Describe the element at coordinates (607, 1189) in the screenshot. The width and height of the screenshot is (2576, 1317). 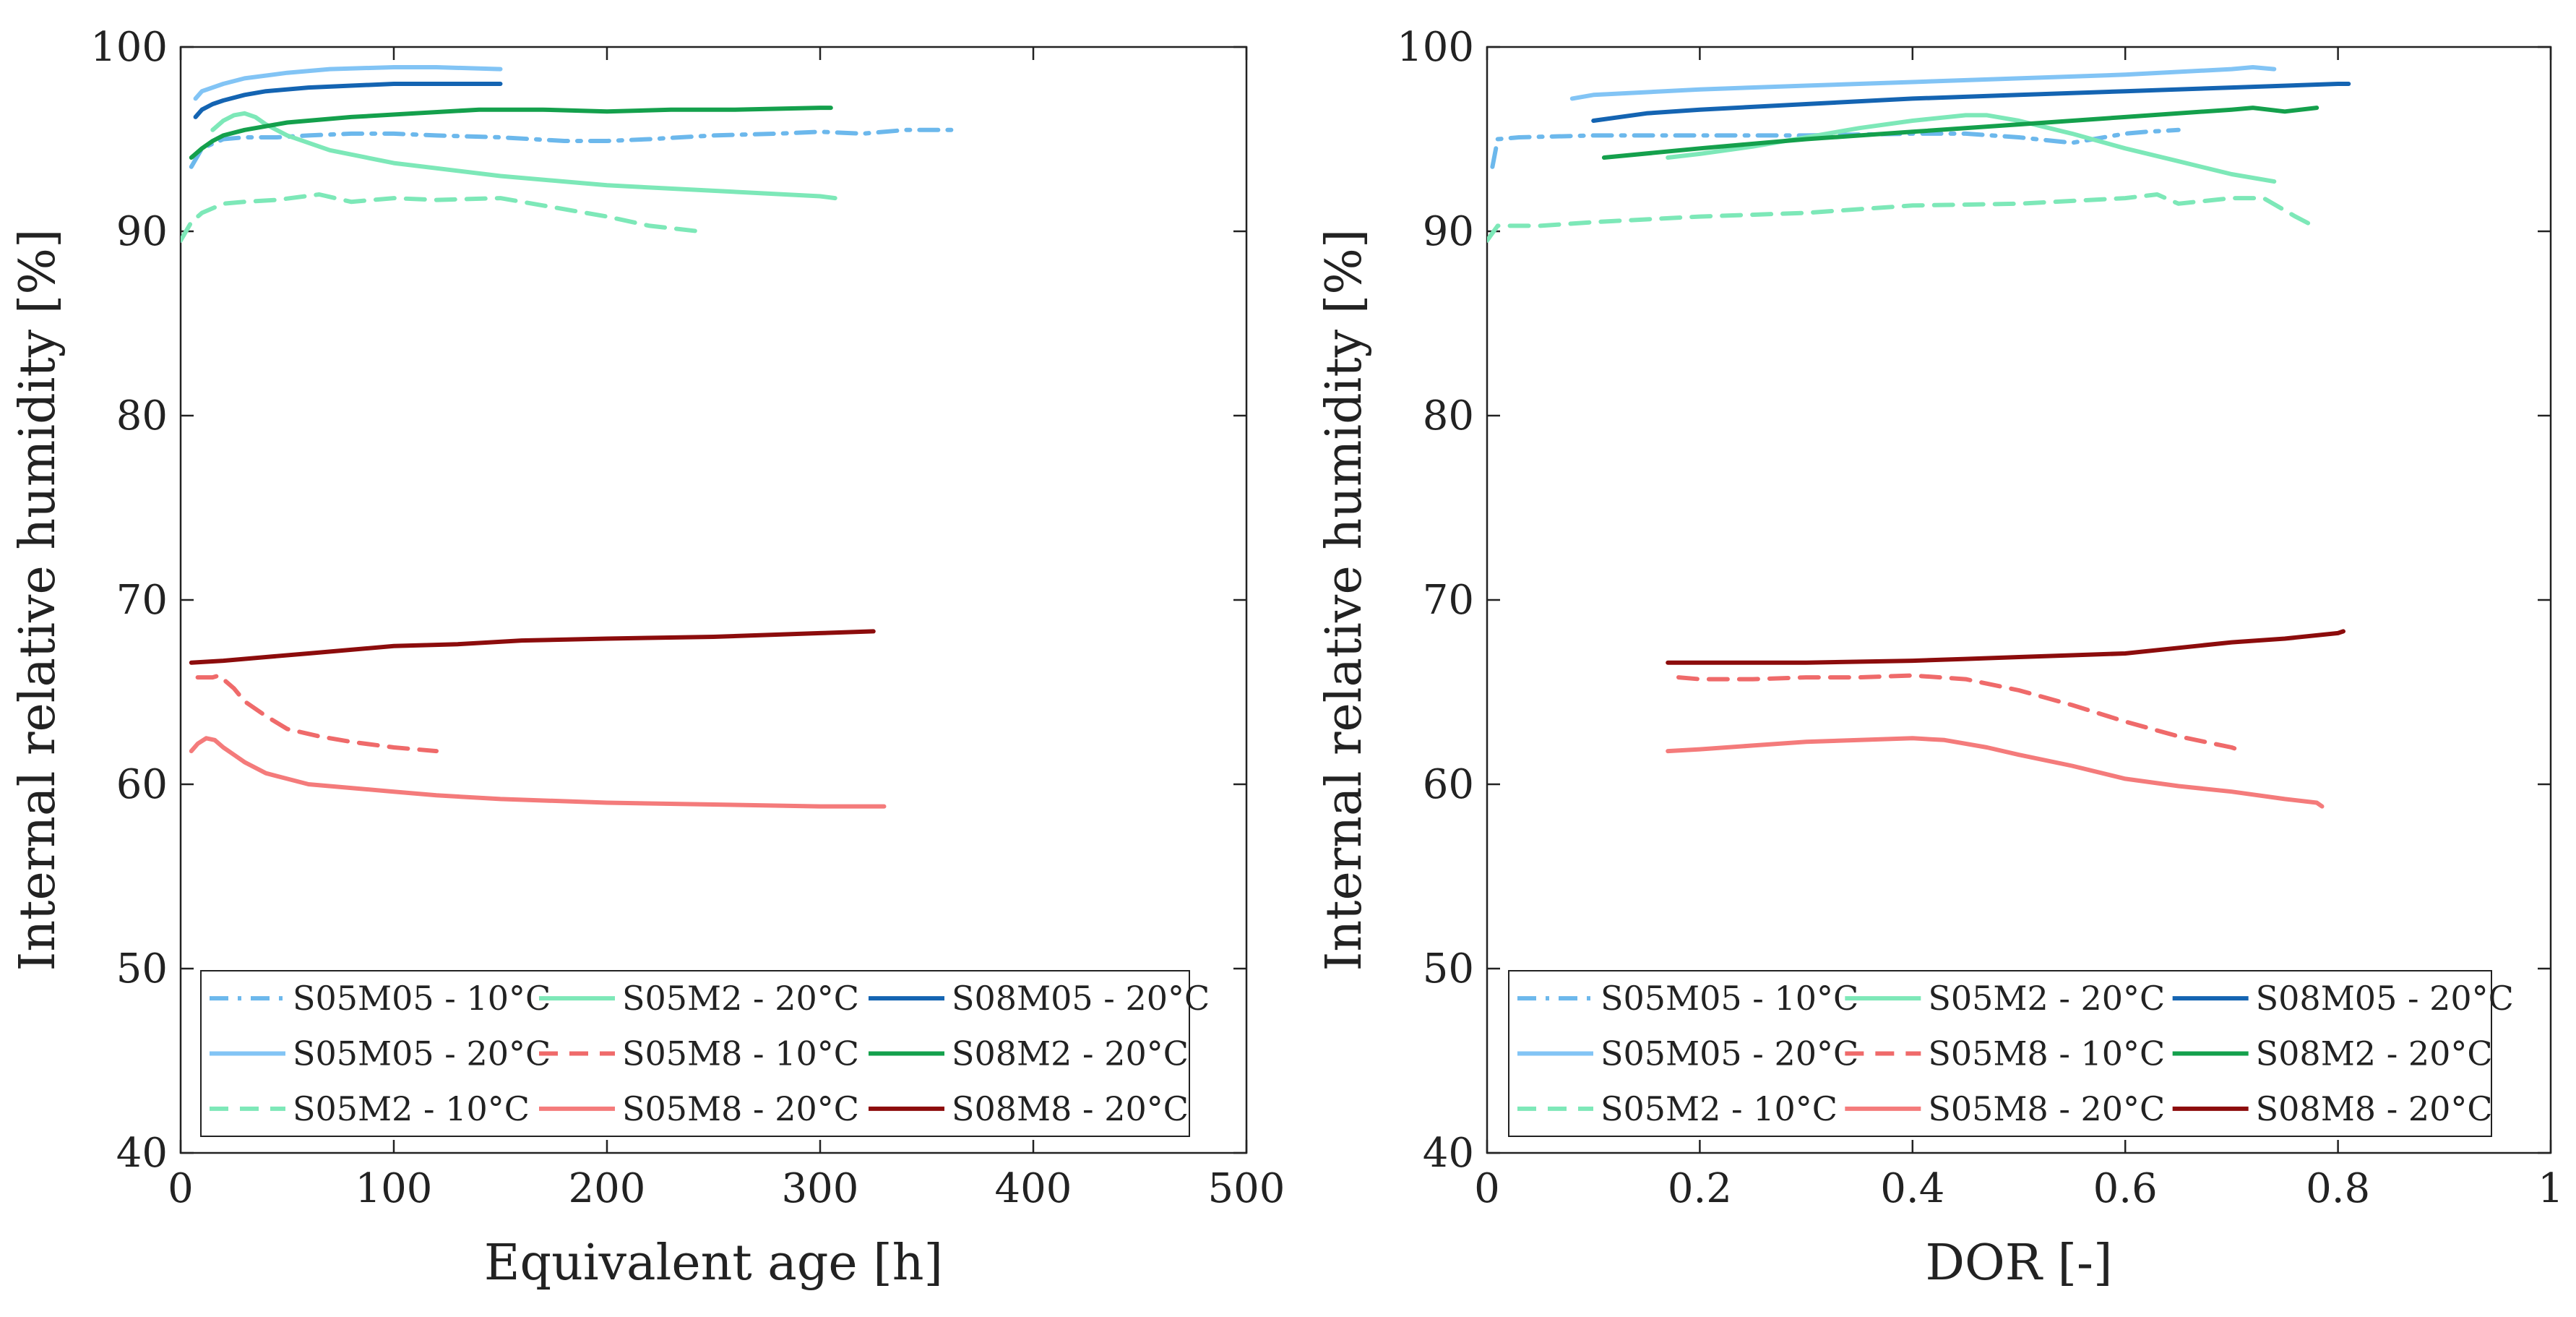
I see `x-tick-label: 200` at that location.